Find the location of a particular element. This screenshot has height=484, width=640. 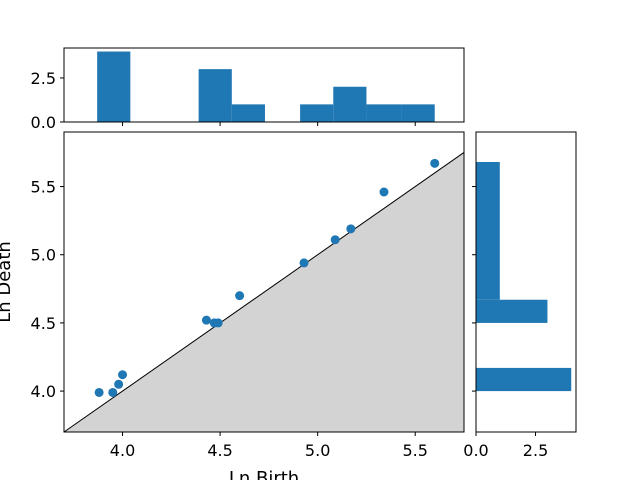

y-tick-label: 4.0 is located at coordinates (43, 391).